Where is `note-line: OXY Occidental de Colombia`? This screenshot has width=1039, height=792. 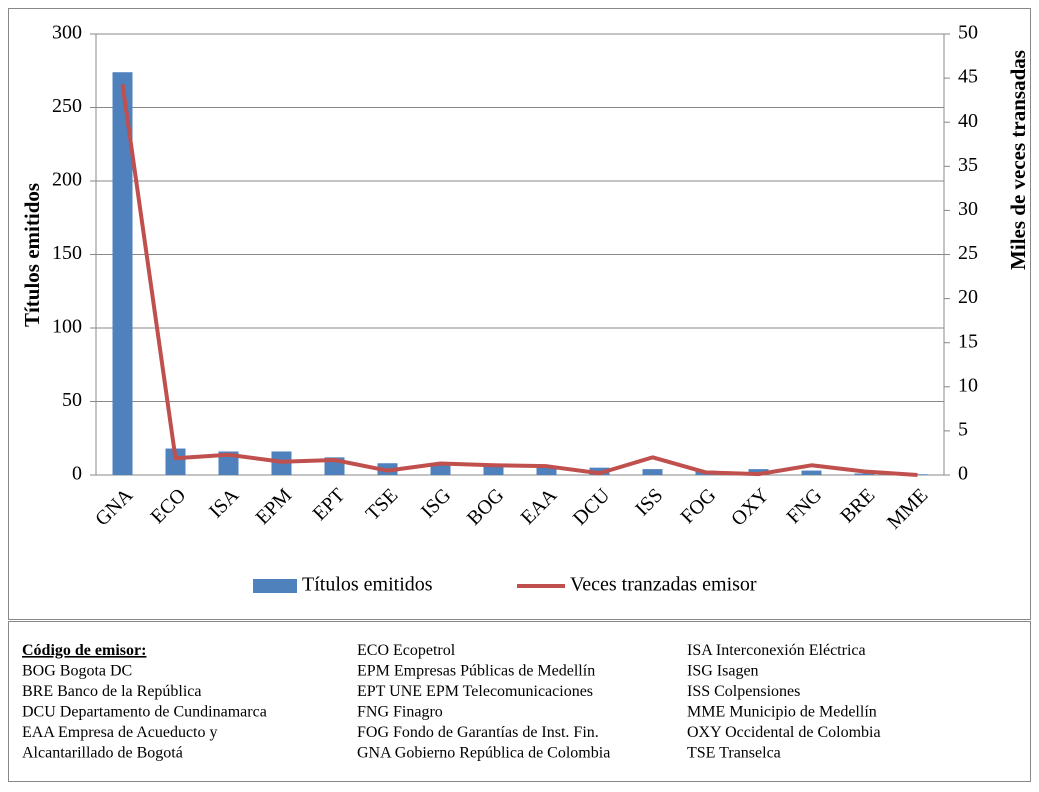
note-line: OXY Occidental de Colombia is located at coordinates (784, 732).